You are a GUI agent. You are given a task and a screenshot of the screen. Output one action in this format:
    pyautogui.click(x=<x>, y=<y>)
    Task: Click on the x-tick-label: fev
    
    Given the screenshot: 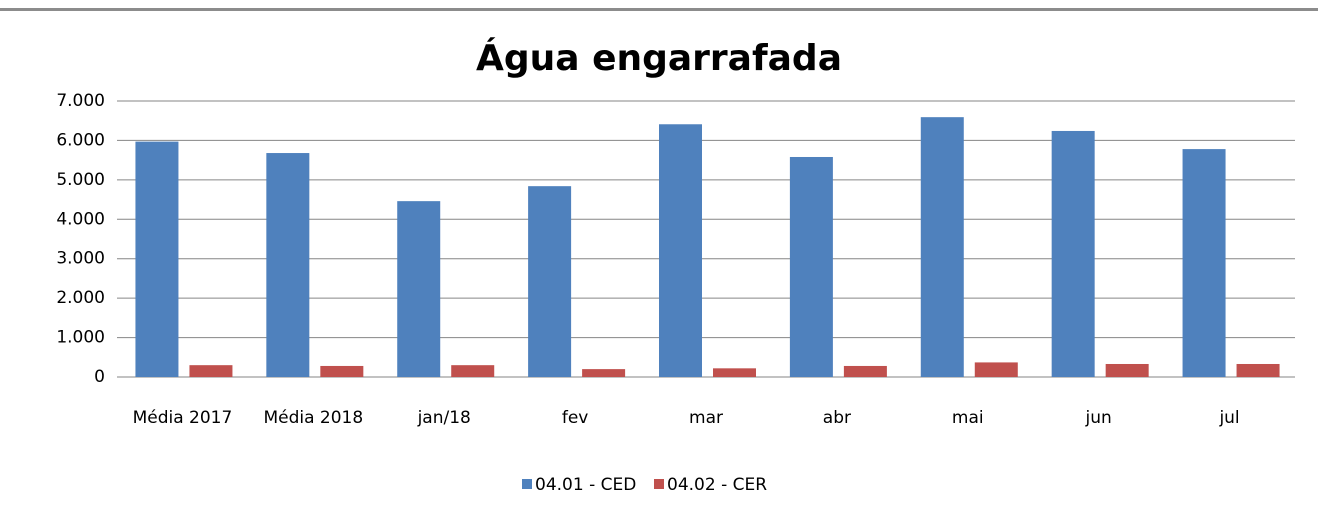 What is the action you would take?
    pyautogui.click(x=575, y=418)
    